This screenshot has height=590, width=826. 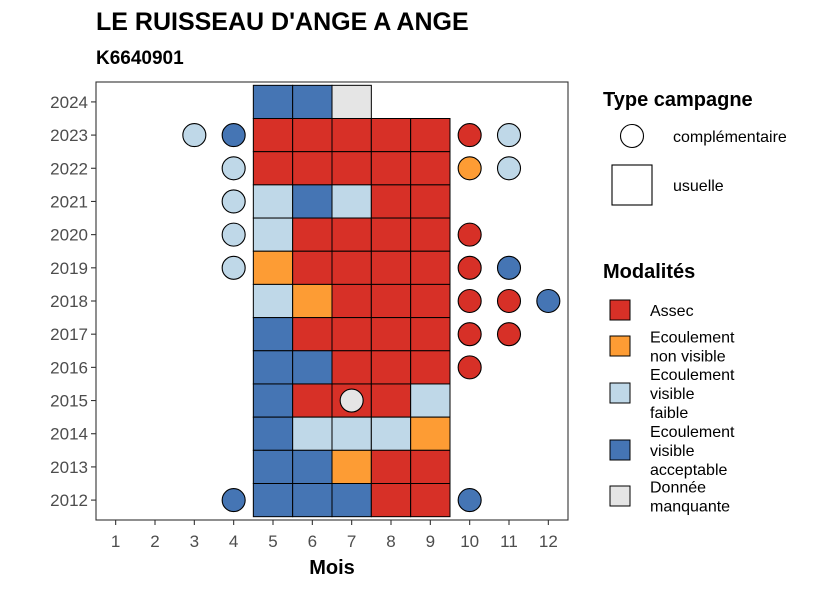 What do you see at coordinates (688, 357) in the screenshot?
I see `legend-label-nonvisible-1: non visible` at bounding box center [688, 357].